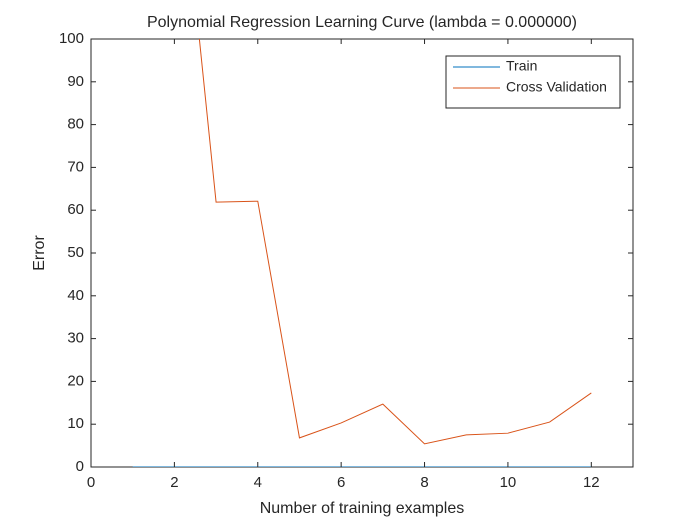 The height and width of the screenshot is (525, 700). I want to click on y-tick-label: 100, so click(71, 38).